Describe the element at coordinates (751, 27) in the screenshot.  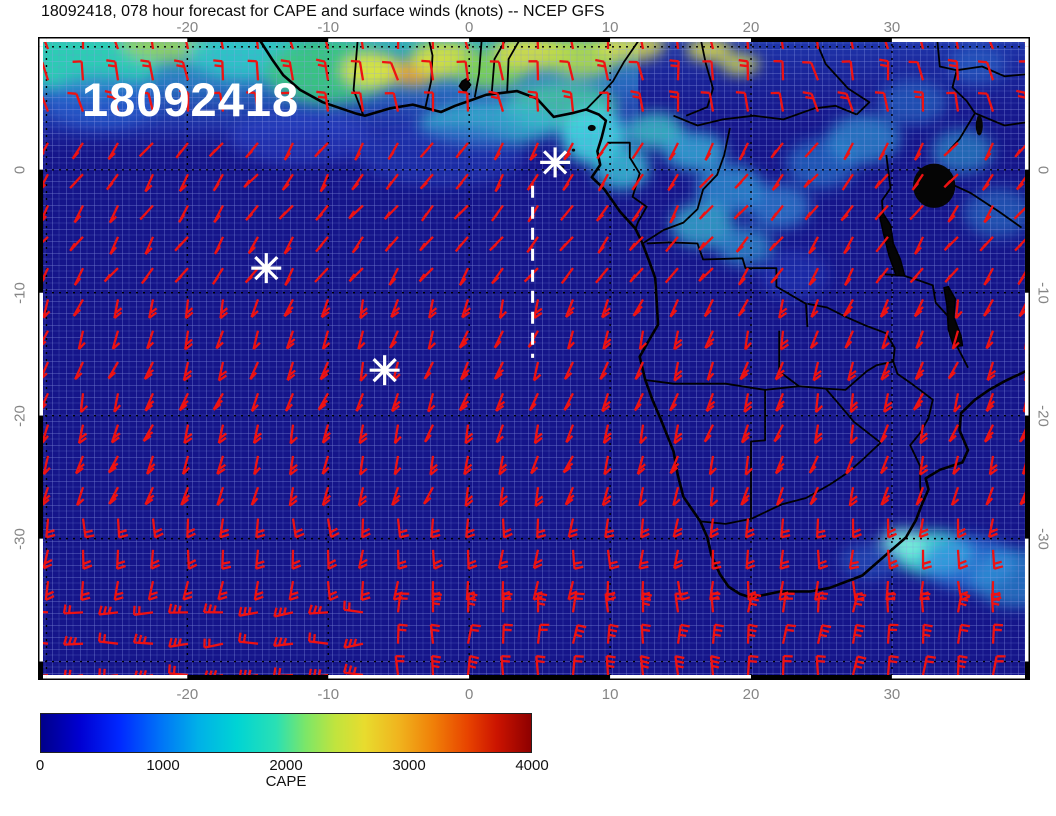
I see `lon-tick-label-top: 20` at that location.